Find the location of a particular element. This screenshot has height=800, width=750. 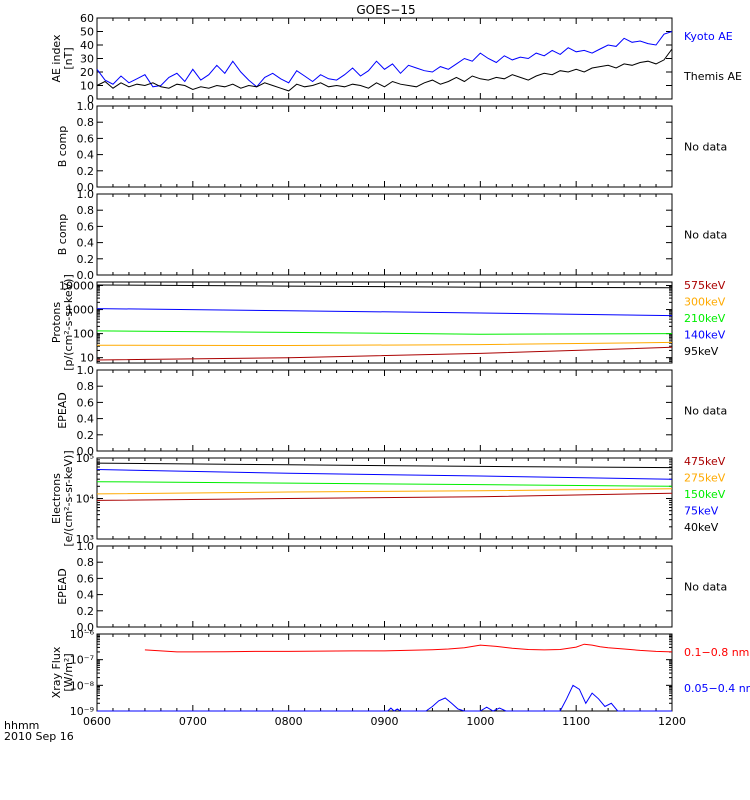

x-axis-labels: 0600 0700 0800 0900 1000 1100 1200 is located at coordinates (384, 721).